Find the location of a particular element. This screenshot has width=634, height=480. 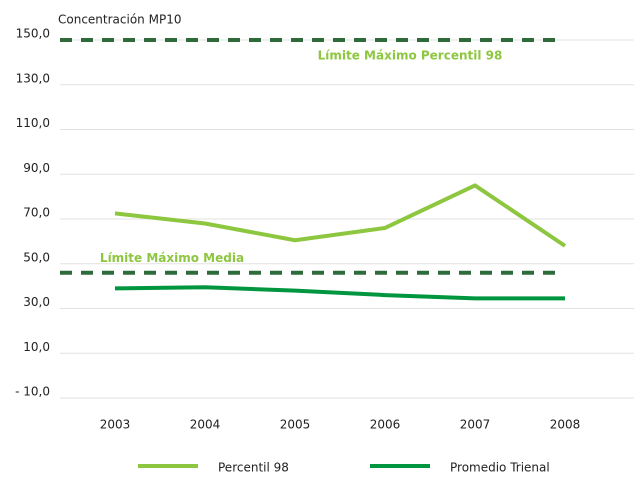

y-tick-label: - 10,0 is located at coordinates (32, 392).